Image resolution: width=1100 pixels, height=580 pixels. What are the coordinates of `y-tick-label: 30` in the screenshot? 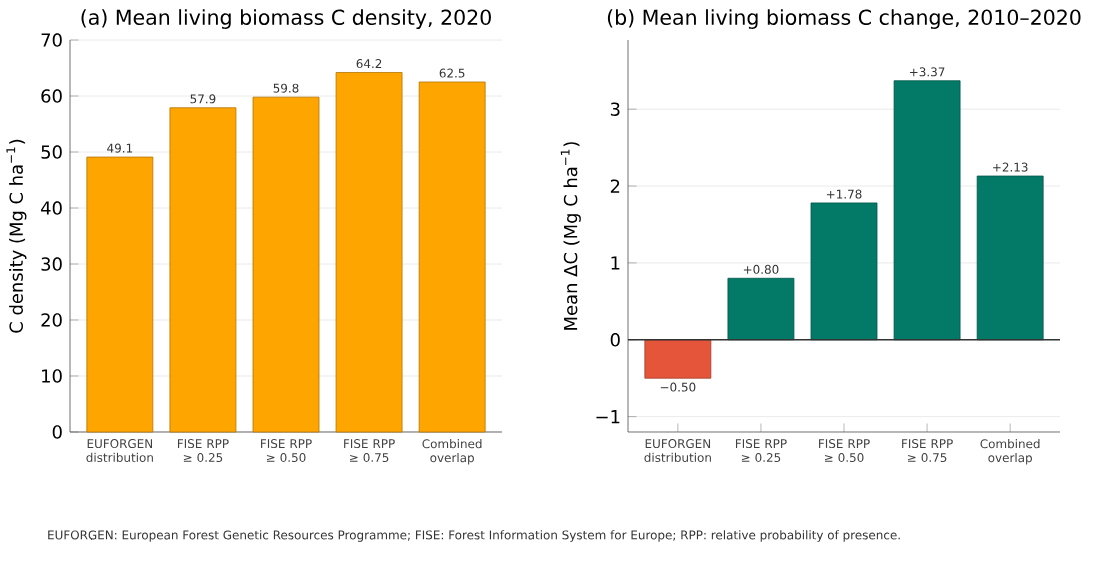 It's located at (51, 264).